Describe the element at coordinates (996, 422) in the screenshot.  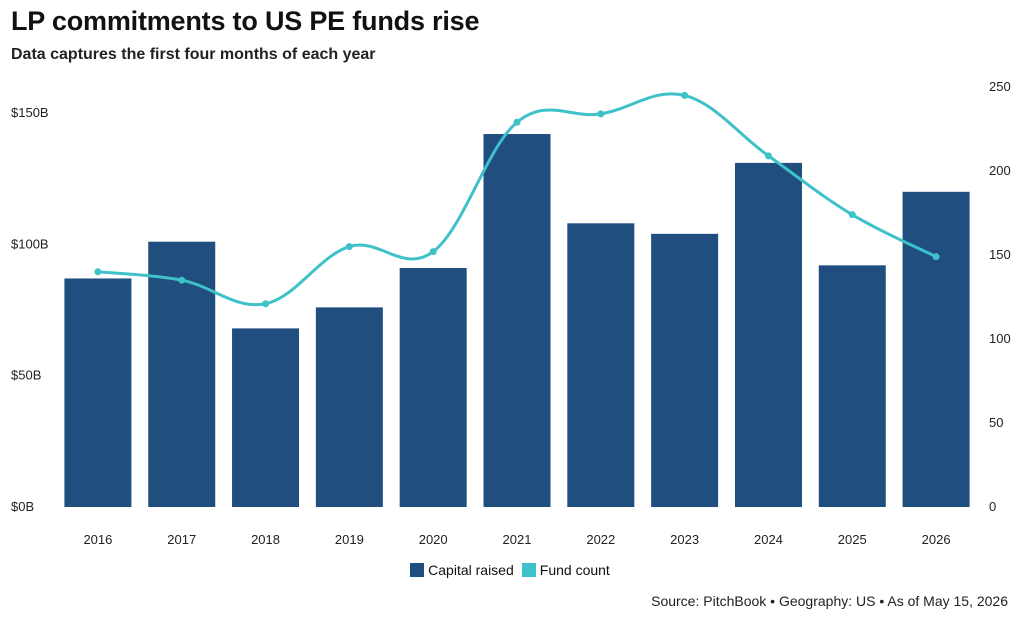
I see `right-tick-label: 50` at that location.